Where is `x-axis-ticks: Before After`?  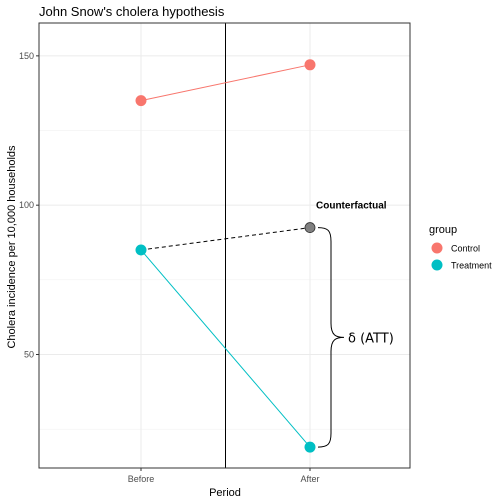 x-axis-ticks: Before After is located at coordinates (224, 476).